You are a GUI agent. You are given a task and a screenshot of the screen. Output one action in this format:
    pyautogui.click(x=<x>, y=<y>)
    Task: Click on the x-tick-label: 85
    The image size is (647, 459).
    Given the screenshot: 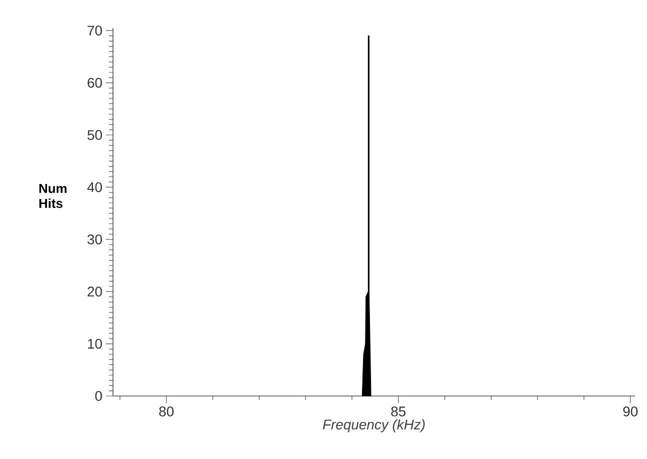 What is the action you would take?
    pyautogui.click(x=398, y=411)
    